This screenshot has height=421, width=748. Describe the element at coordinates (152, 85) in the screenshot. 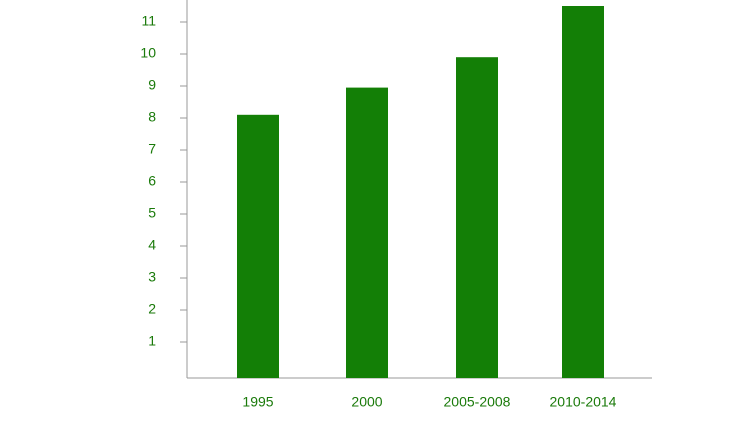

I see `y-tick-label: 9` at that location.